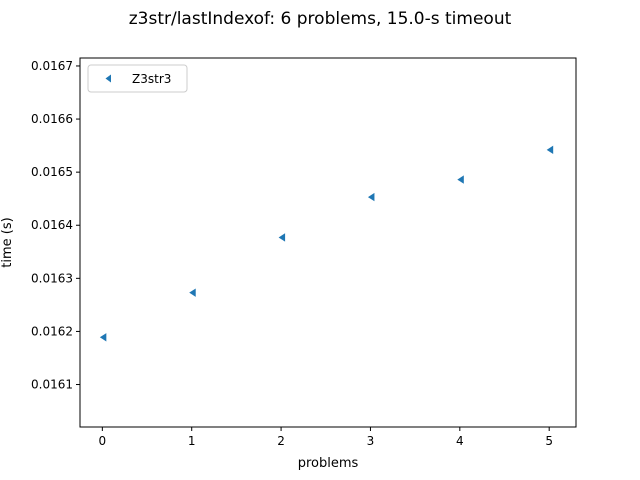  Describe the element at coordinates (281, 441) in the screenshot. I see `x-tick-label: 2` at that location.